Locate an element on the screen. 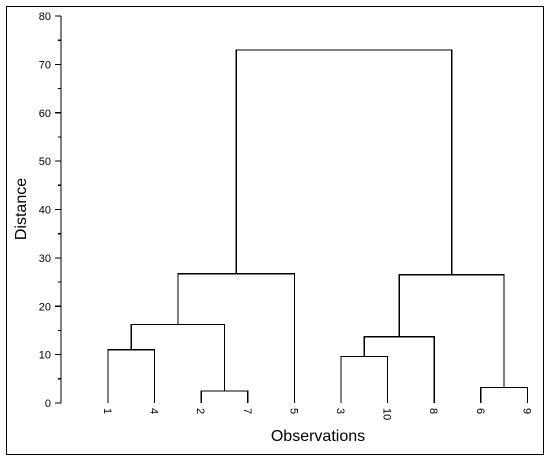 This screenshot has height=461, width=550. leaf-label-group: 10 is located at coordinates (387, 414).